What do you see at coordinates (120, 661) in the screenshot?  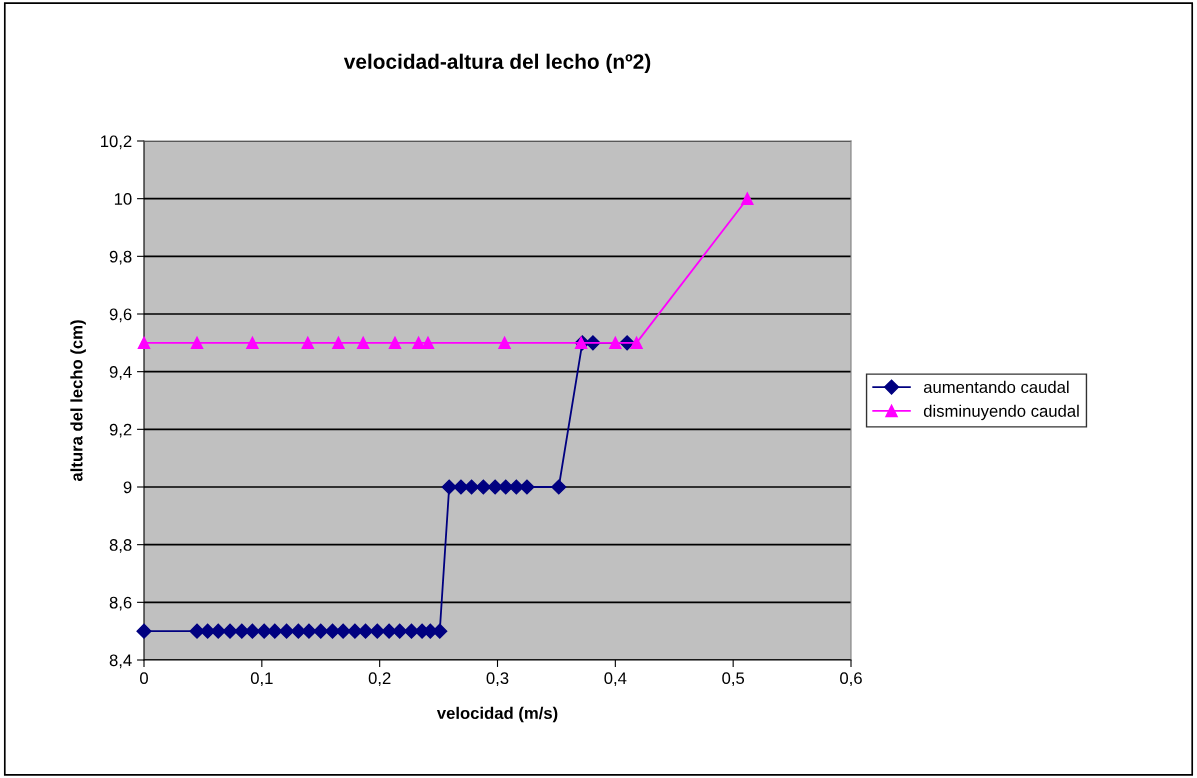 I see `y-tick-label: 8,4` at bounding box center [120, 661].